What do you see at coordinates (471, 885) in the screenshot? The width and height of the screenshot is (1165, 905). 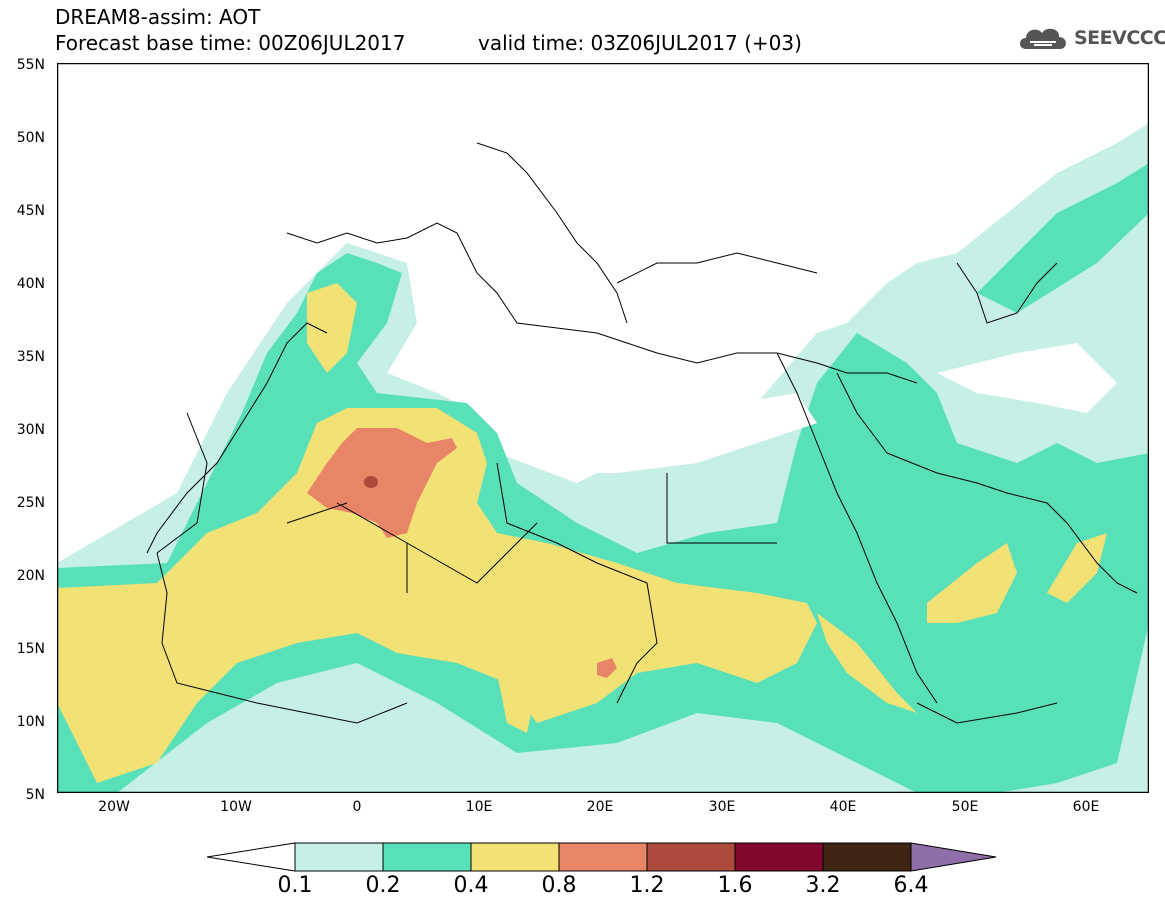 I see `colorbar-label-0-4: 0.4` at bounding box center [471, 885].